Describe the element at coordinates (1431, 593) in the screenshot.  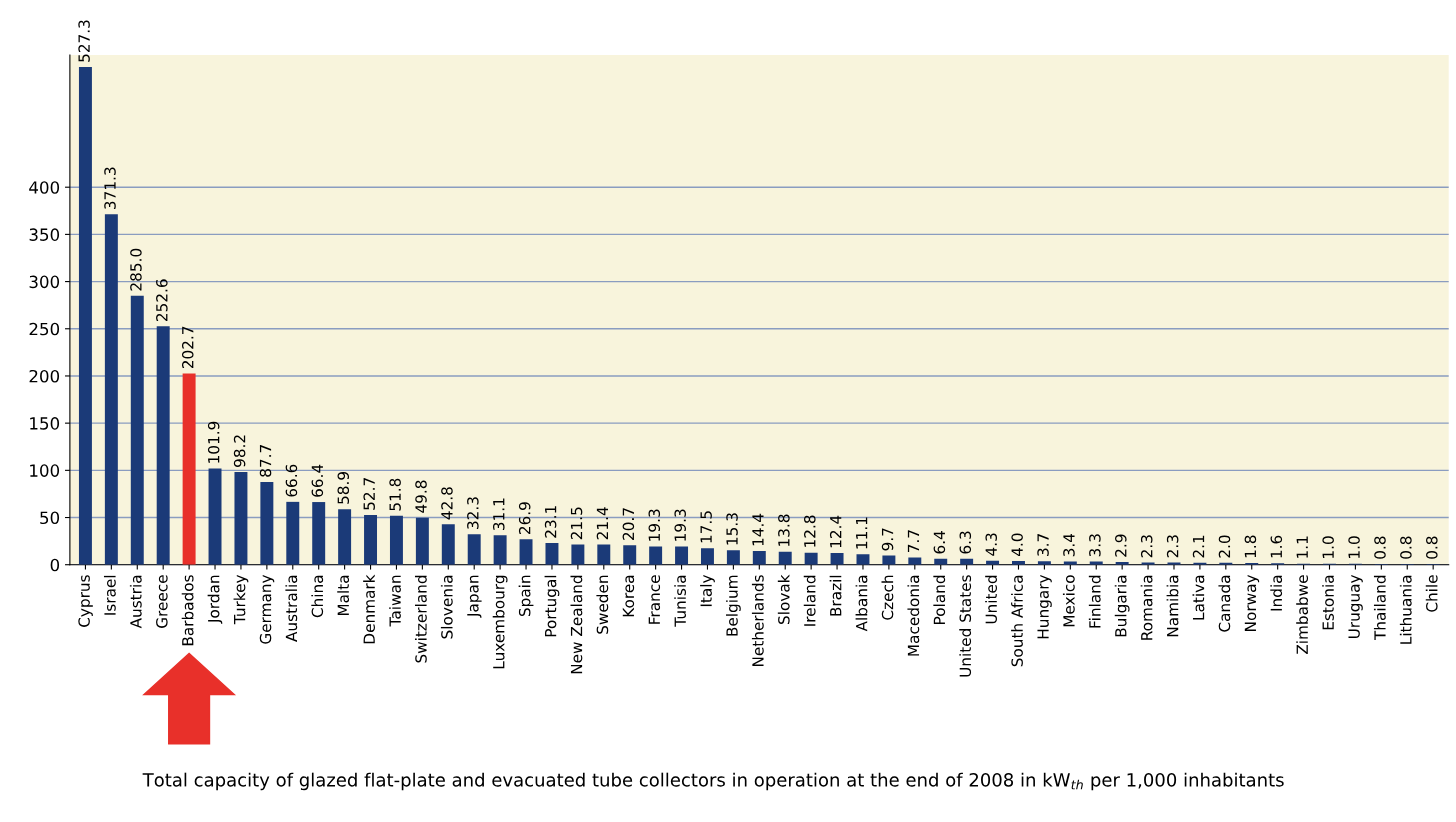
I see `x-tick-label: Chile` at that location.